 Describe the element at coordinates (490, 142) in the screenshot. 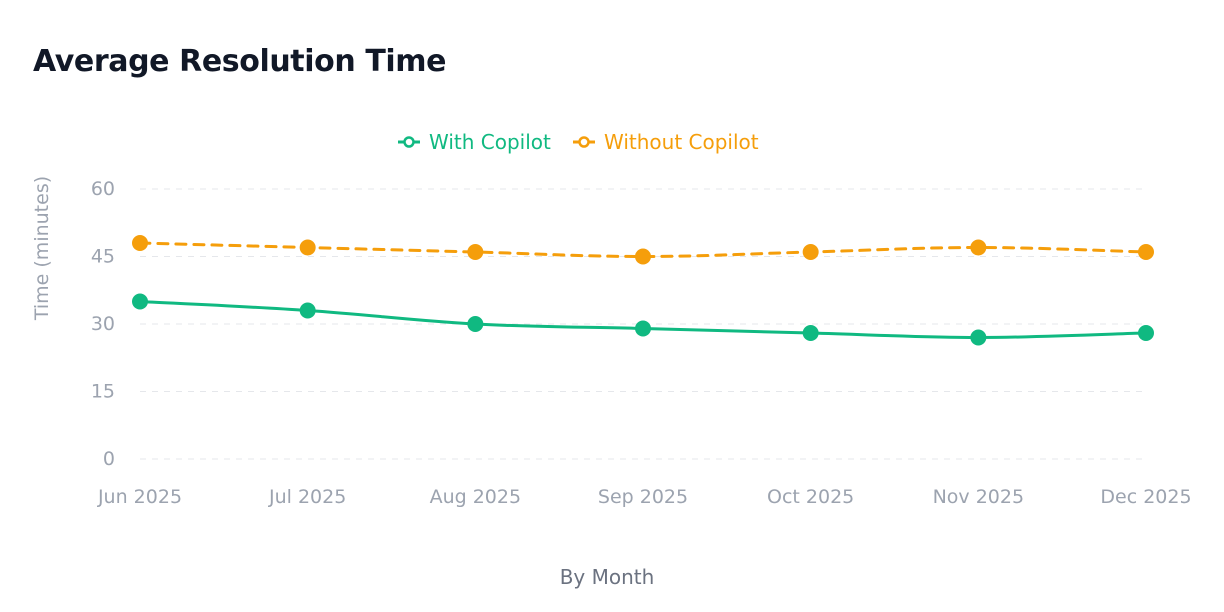

I see `legend-label: With Copilot` at that location.